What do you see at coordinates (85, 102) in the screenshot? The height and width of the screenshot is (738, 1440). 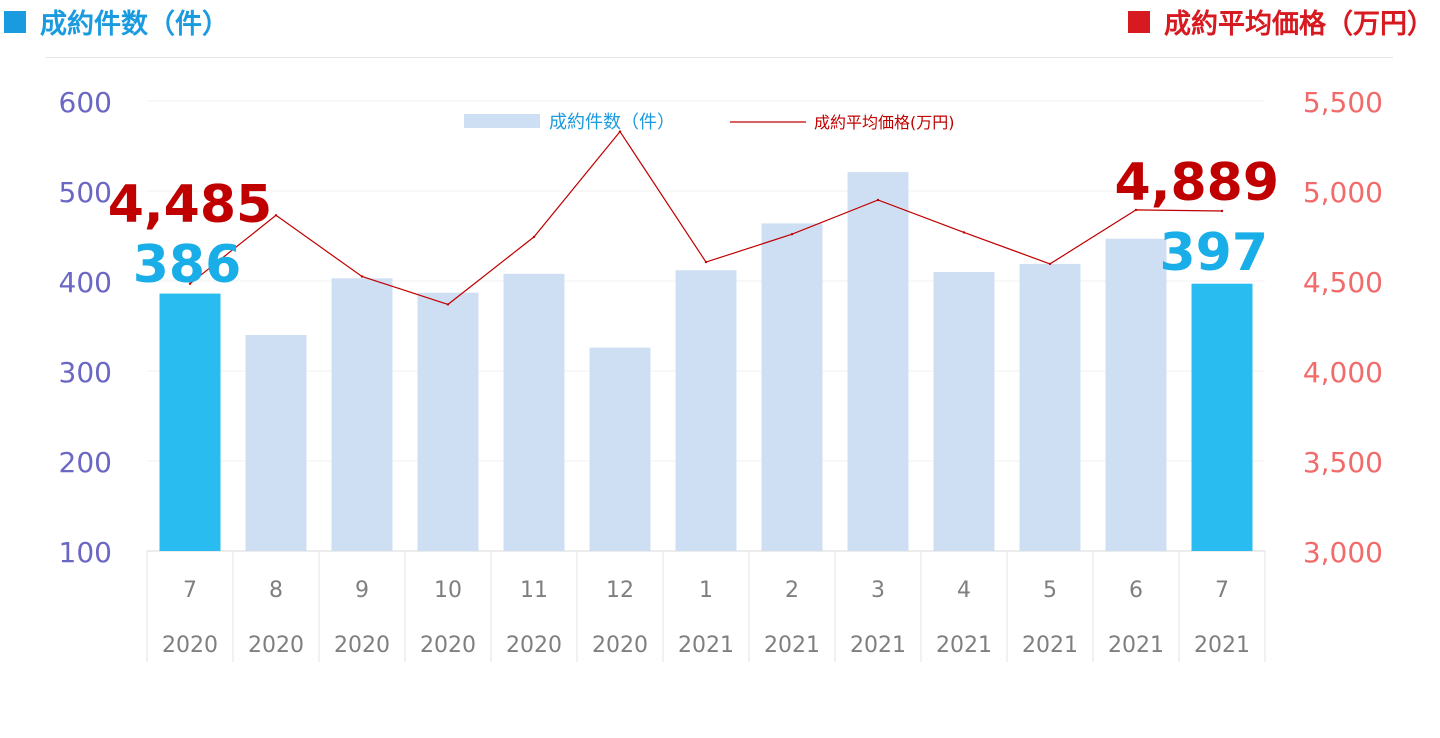 I see `left-axis-tick-label: 600` at bounding box center [85, 102].